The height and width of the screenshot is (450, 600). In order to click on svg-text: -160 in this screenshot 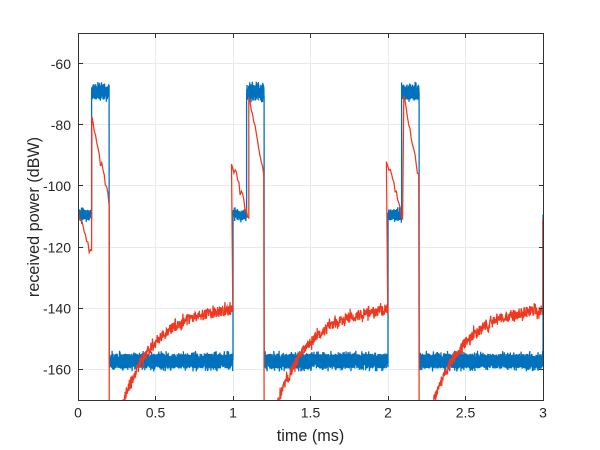, I will do `click(57, 370)`.